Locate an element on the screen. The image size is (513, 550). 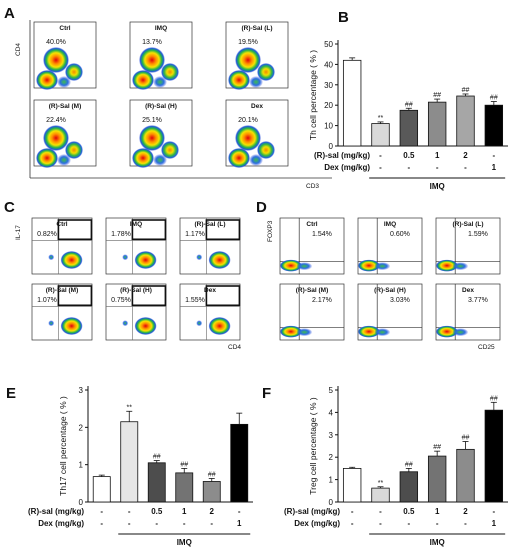
y-tick-label: 0 is located at coordinates (331, 502).